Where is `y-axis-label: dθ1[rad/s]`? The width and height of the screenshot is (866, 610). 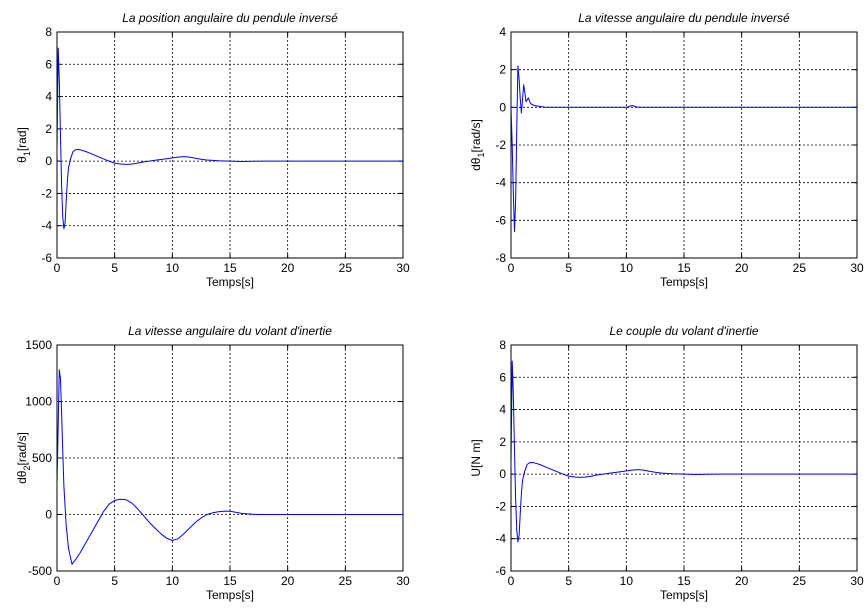
y-axis-label: dθ1[rad/s] is located at coordinates (477, 145).